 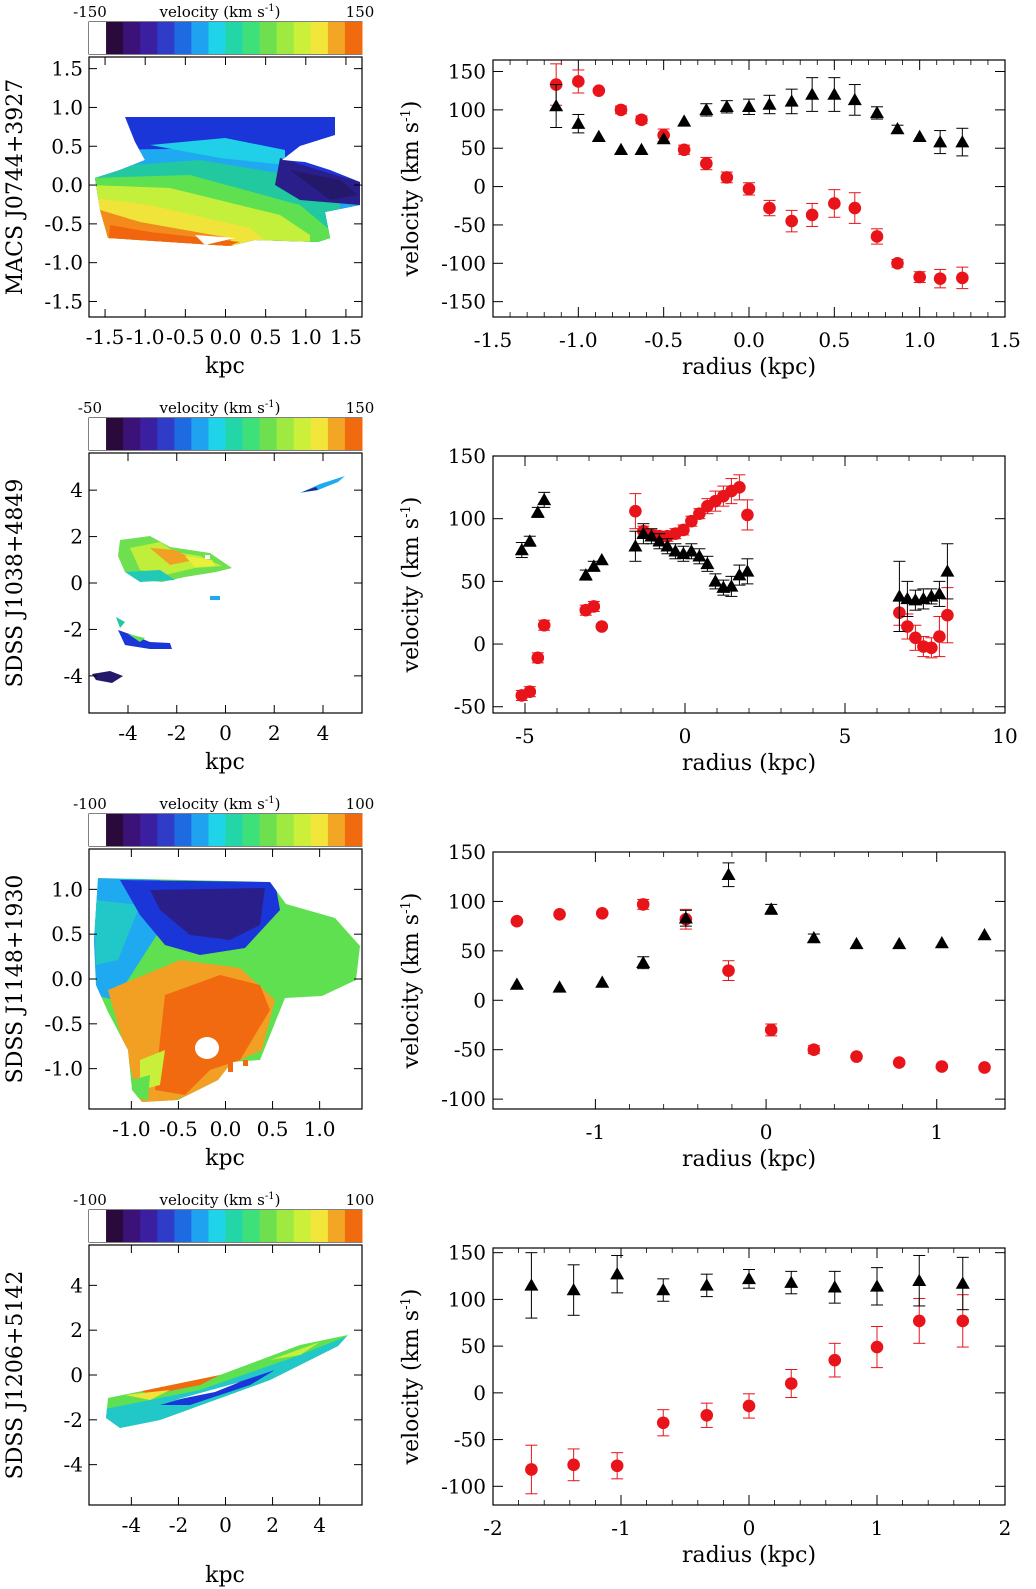 What do you see at coordinates (759, 176) in the screenshot?
I see `series-red-circles` at bounding box center [759, 176].